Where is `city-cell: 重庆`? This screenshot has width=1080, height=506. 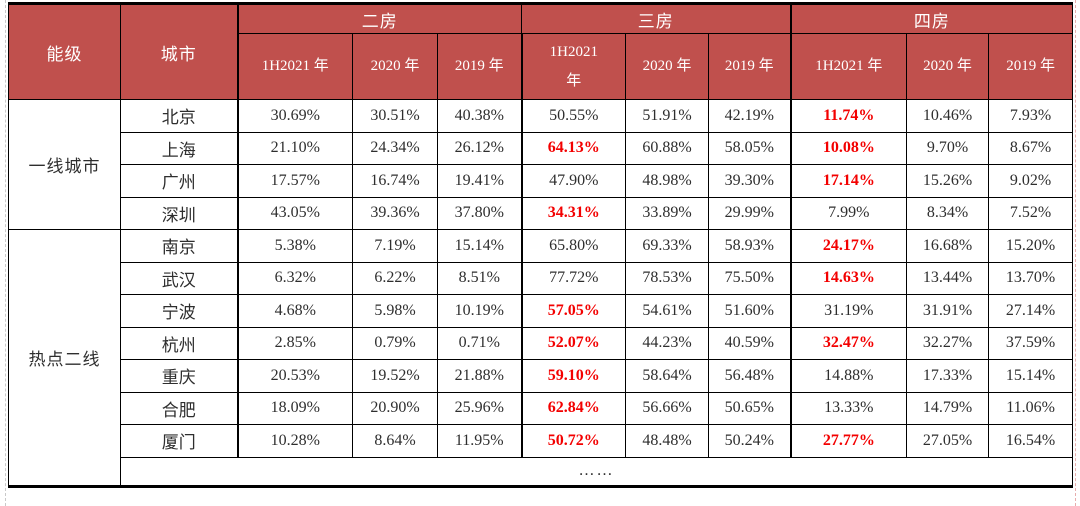
city-cell: 重庆 is located at coordinates (179, 376).